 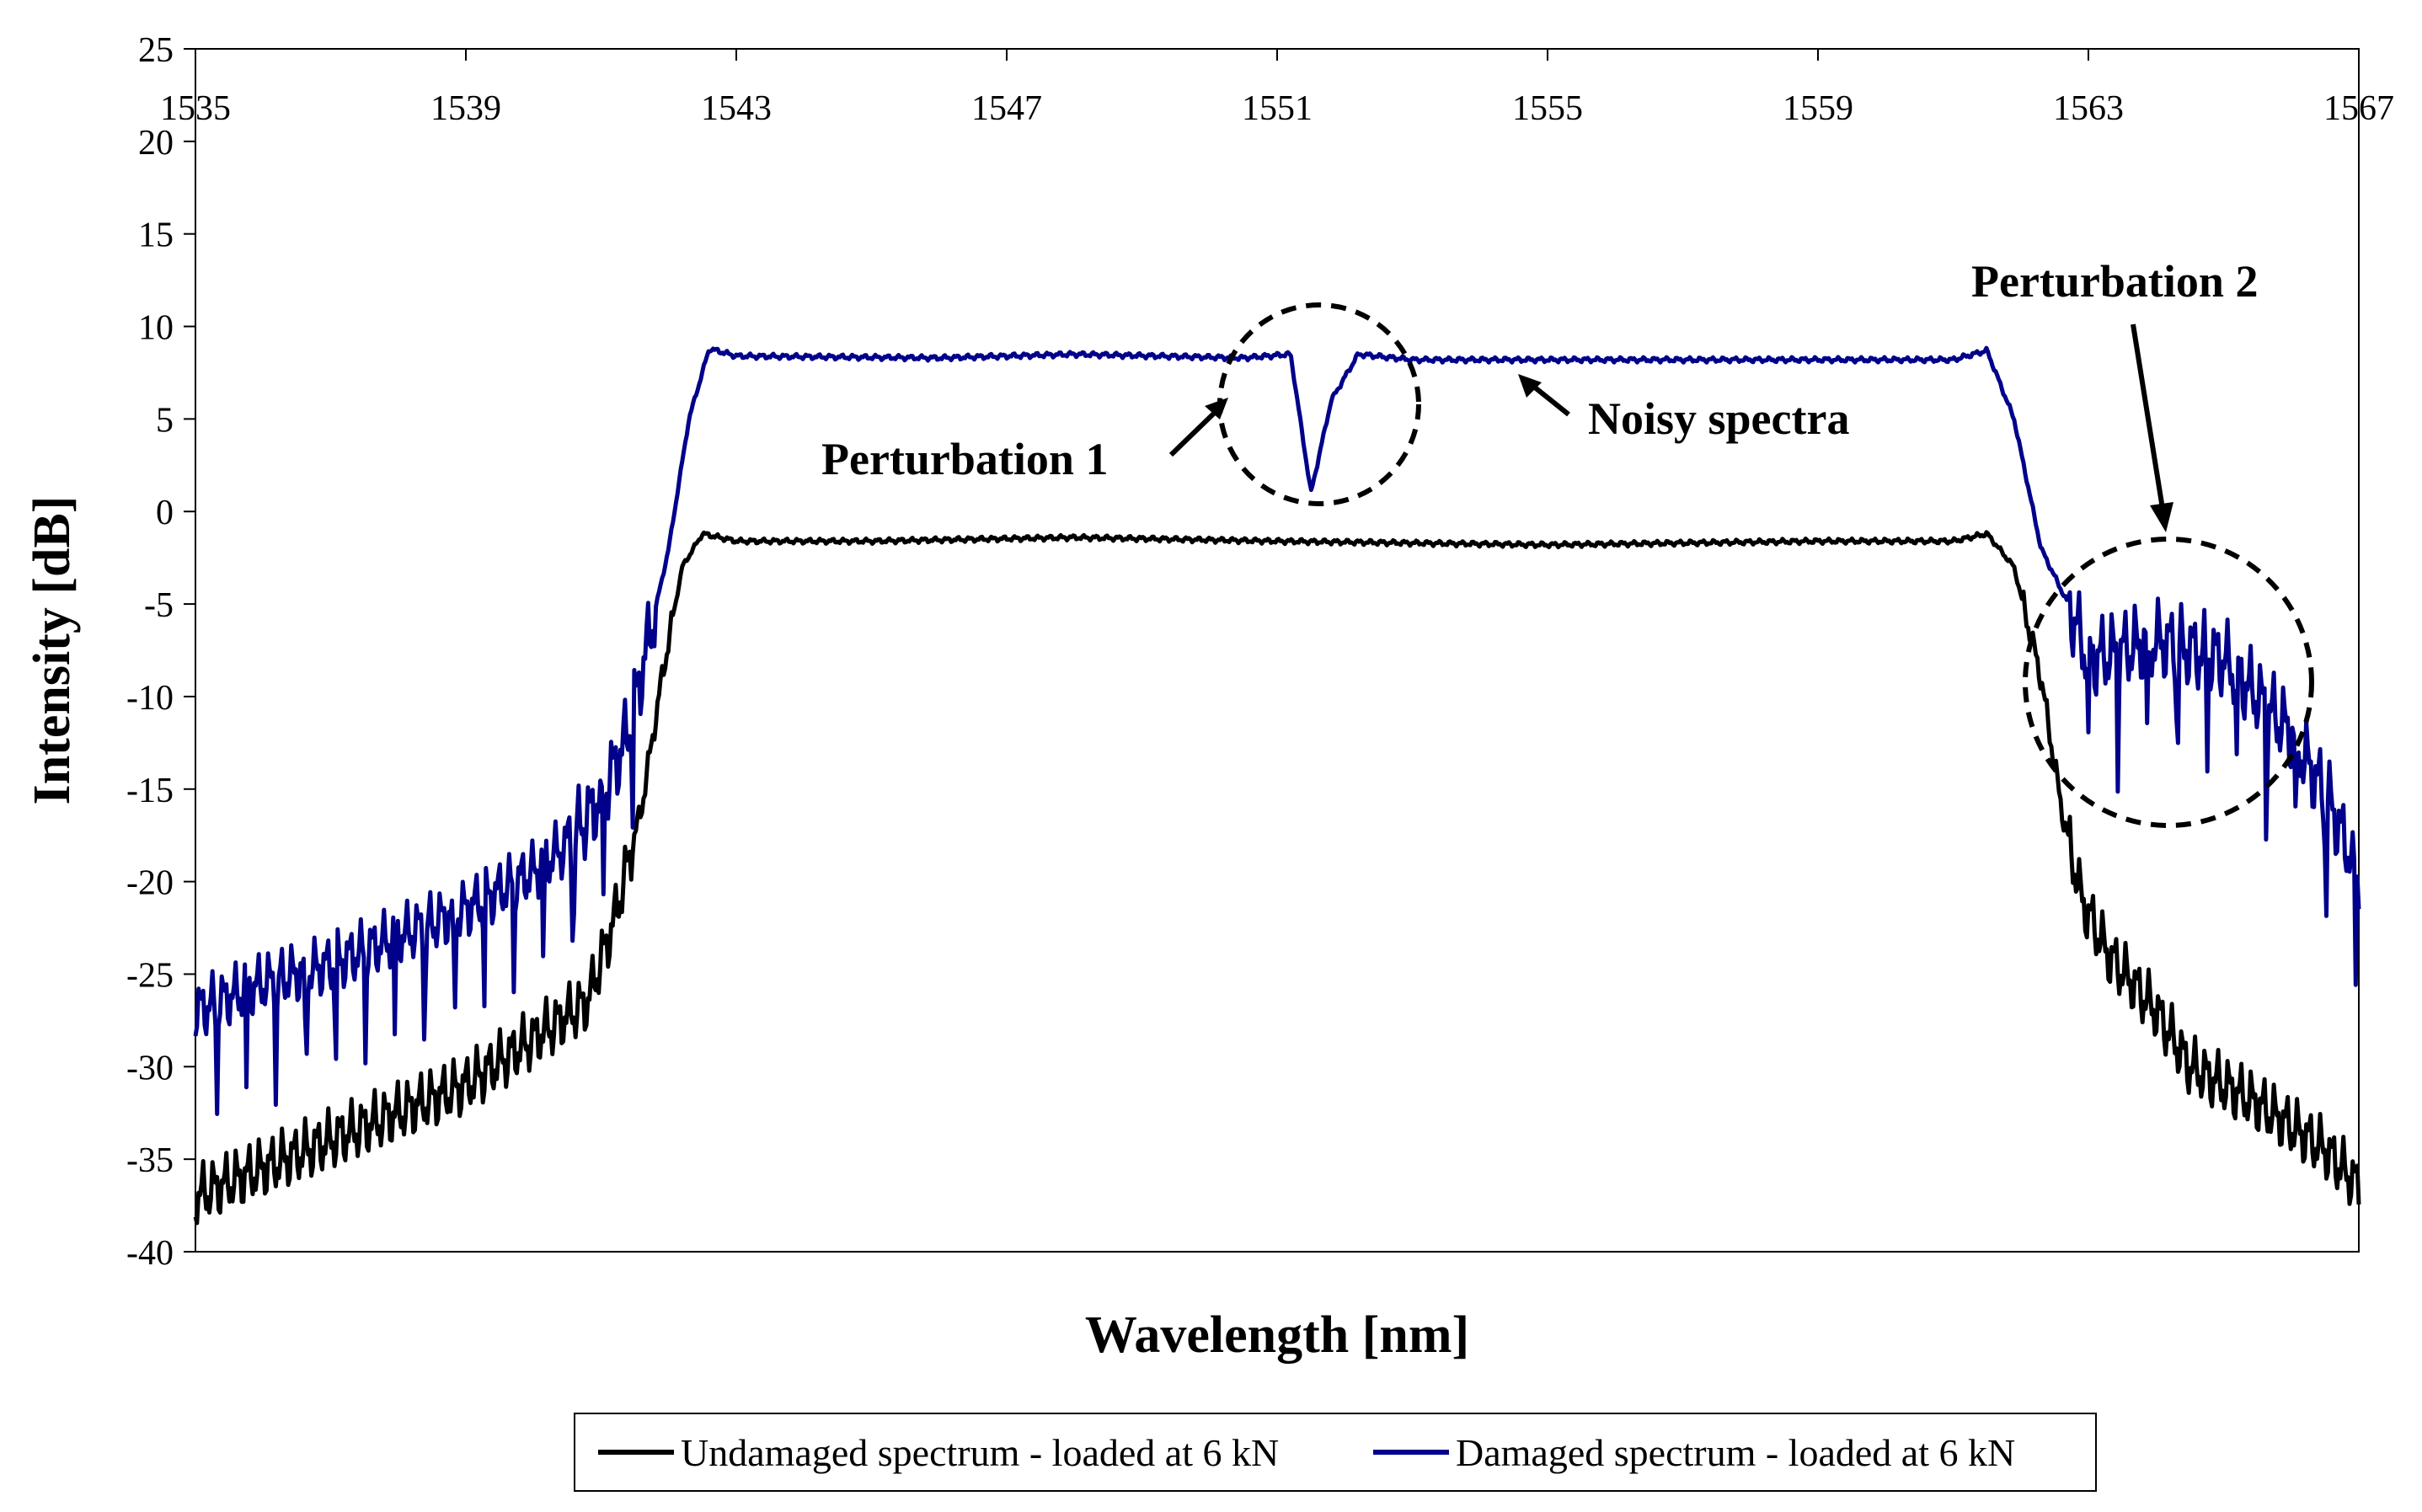 I want to click on x-tick-label: 1555, so click(x=1547, y=108).